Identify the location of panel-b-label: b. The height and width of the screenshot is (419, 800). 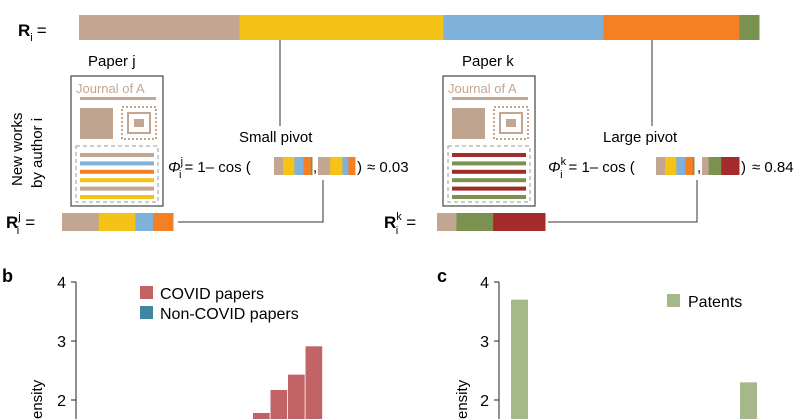
(7, 276).